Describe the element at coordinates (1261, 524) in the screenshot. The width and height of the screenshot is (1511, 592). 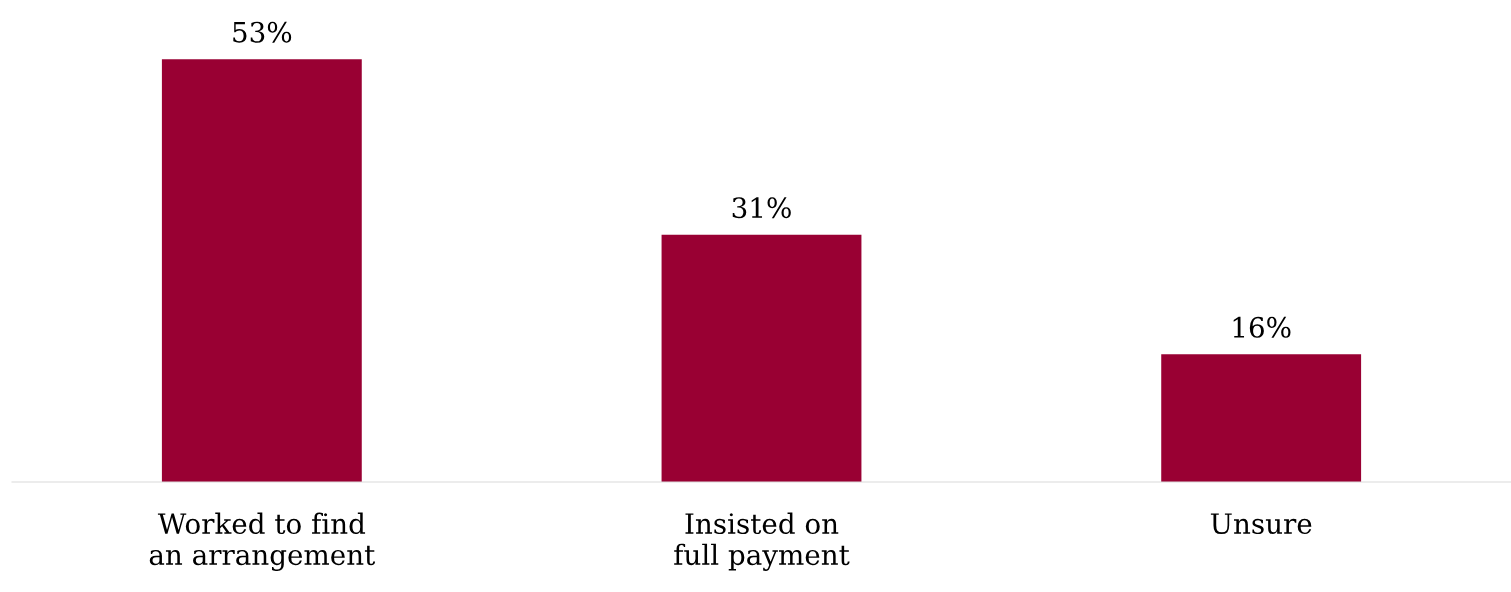
I see `x-tick-label: Unsure` at that location.